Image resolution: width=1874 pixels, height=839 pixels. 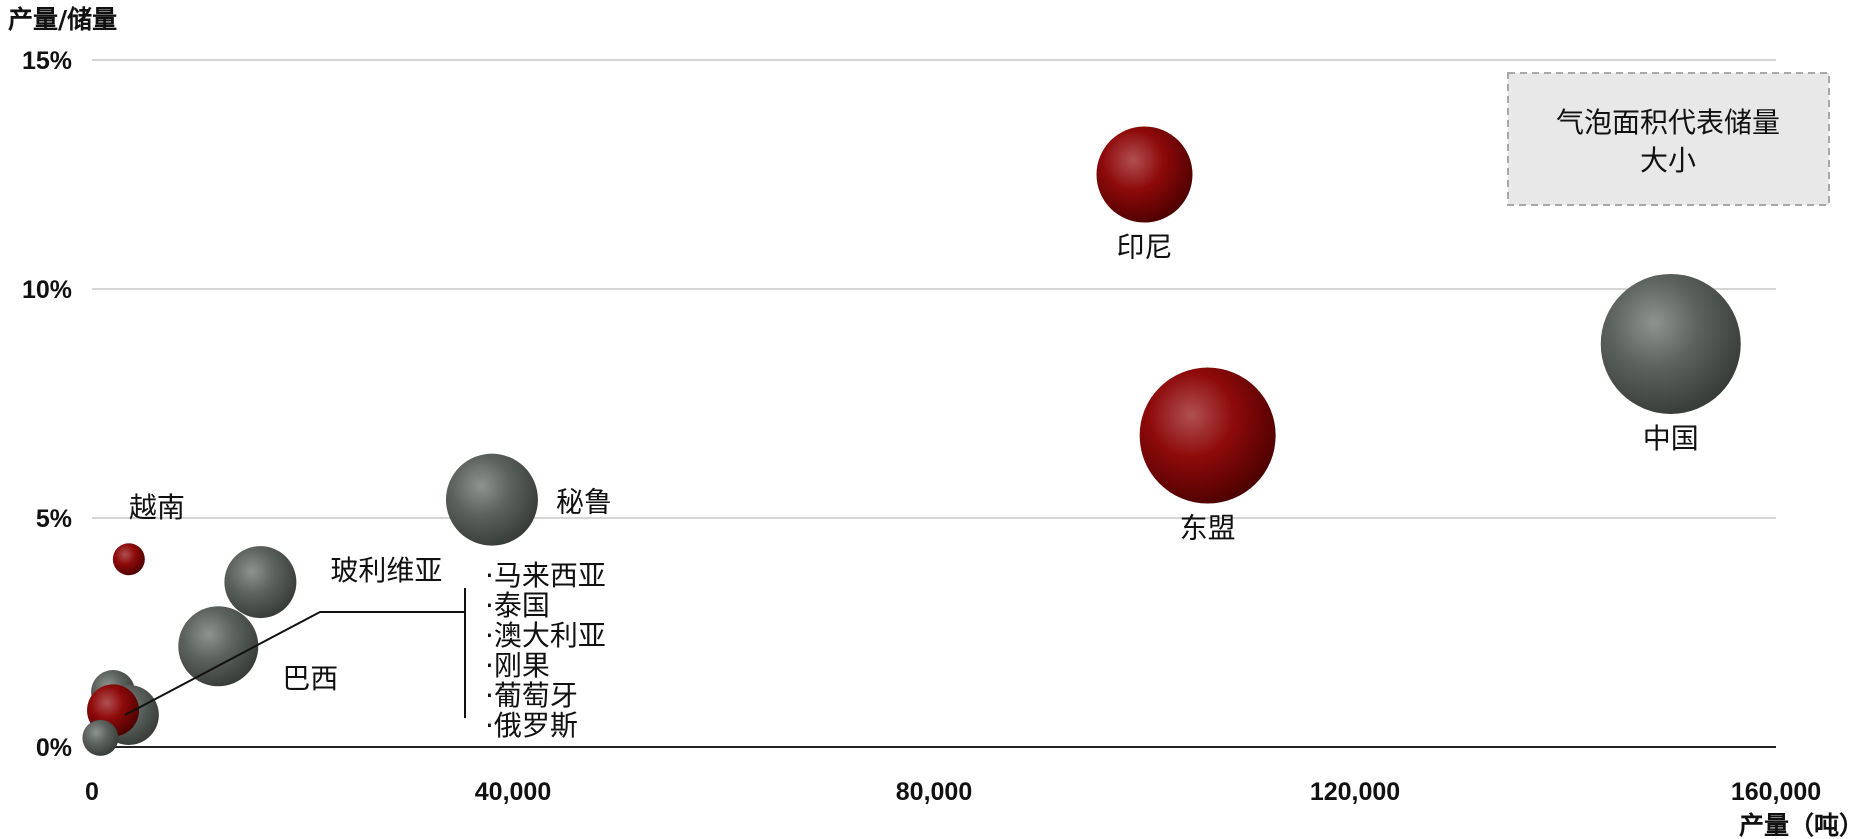 I want to click on cluster-item-malaysia: ·马来西亚, so click(x=545, y=575).